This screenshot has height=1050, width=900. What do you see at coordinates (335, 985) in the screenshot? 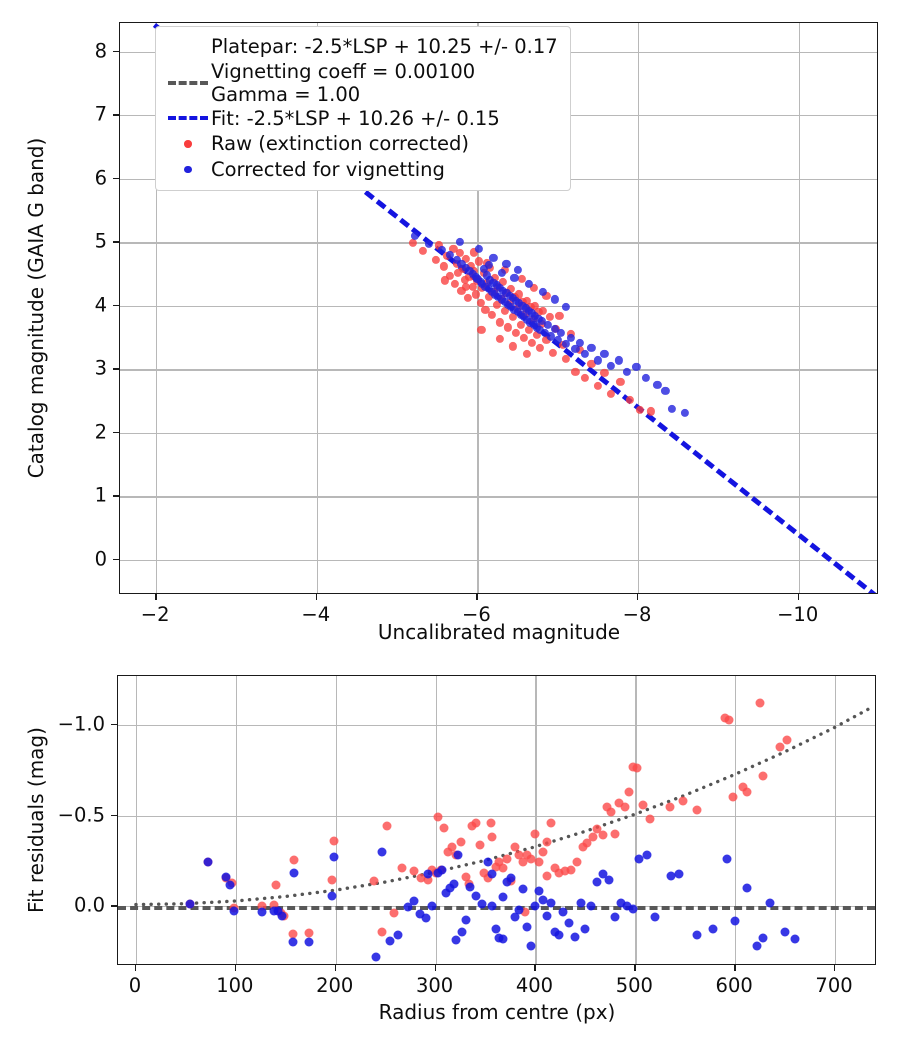
I see `x-axis-tick-label: 200` at bounding box center [335, 985].